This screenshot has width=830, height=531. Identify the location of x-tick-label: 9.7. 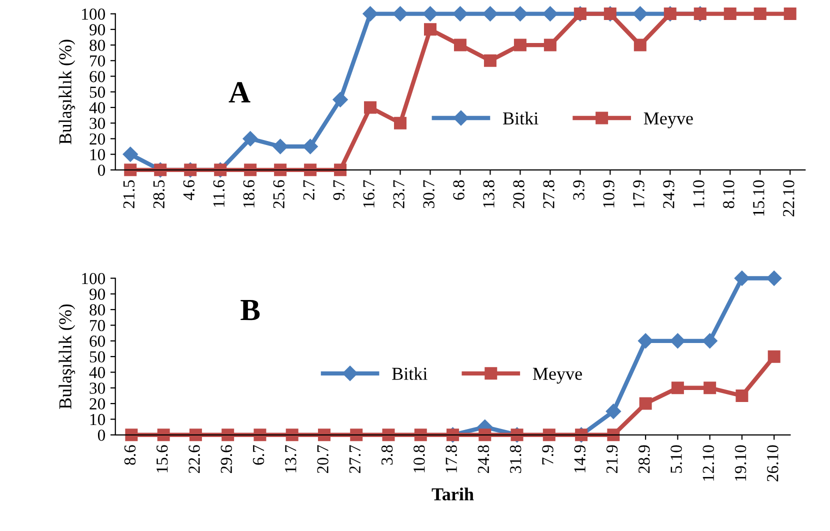
(339, 190).